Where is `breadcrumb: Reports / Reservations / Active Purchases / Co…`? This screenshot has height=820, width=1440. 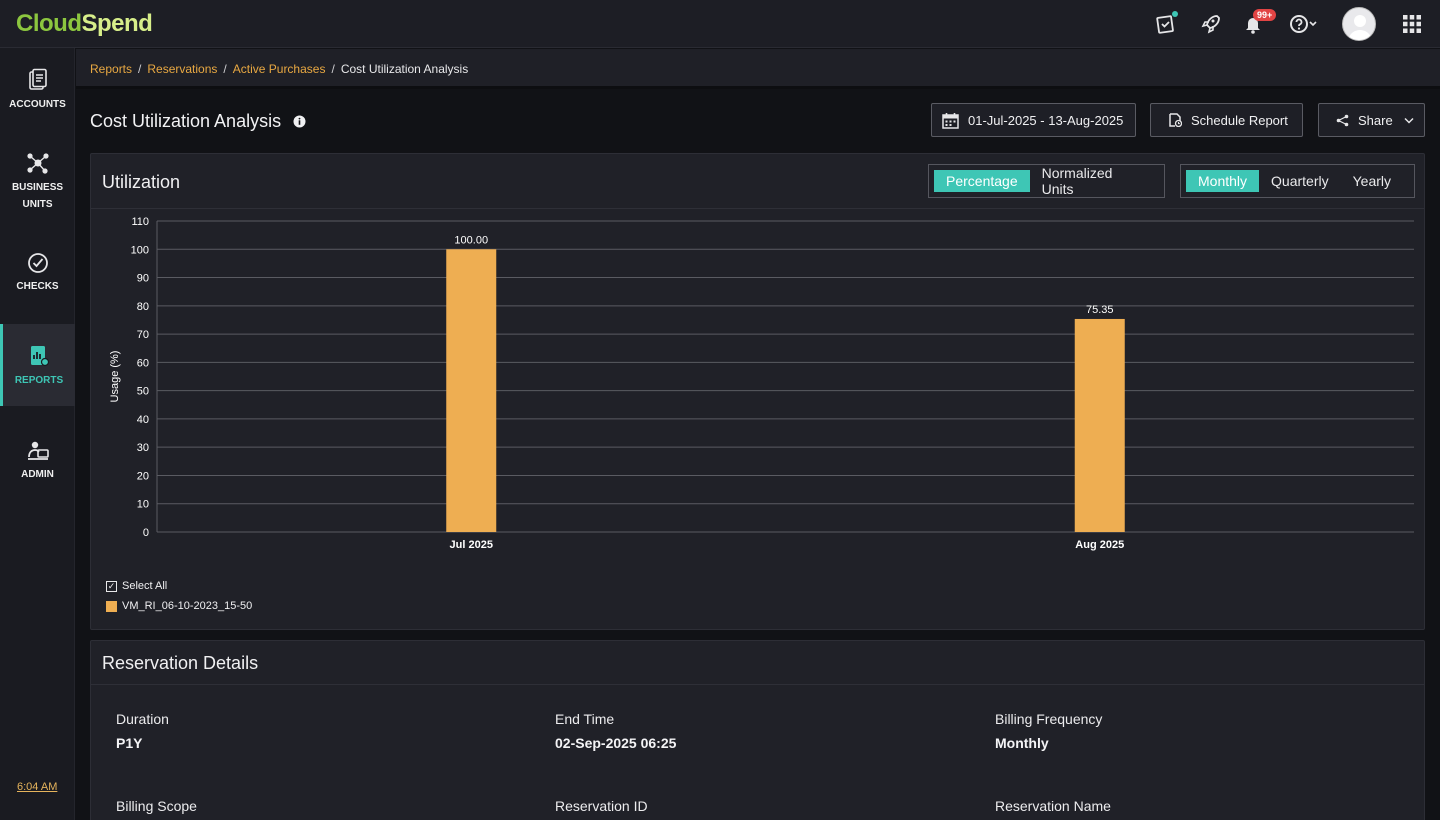 breadcrumb: Reports / Reservations / Active Purchases / Co… is located at coordinates (758, 69).